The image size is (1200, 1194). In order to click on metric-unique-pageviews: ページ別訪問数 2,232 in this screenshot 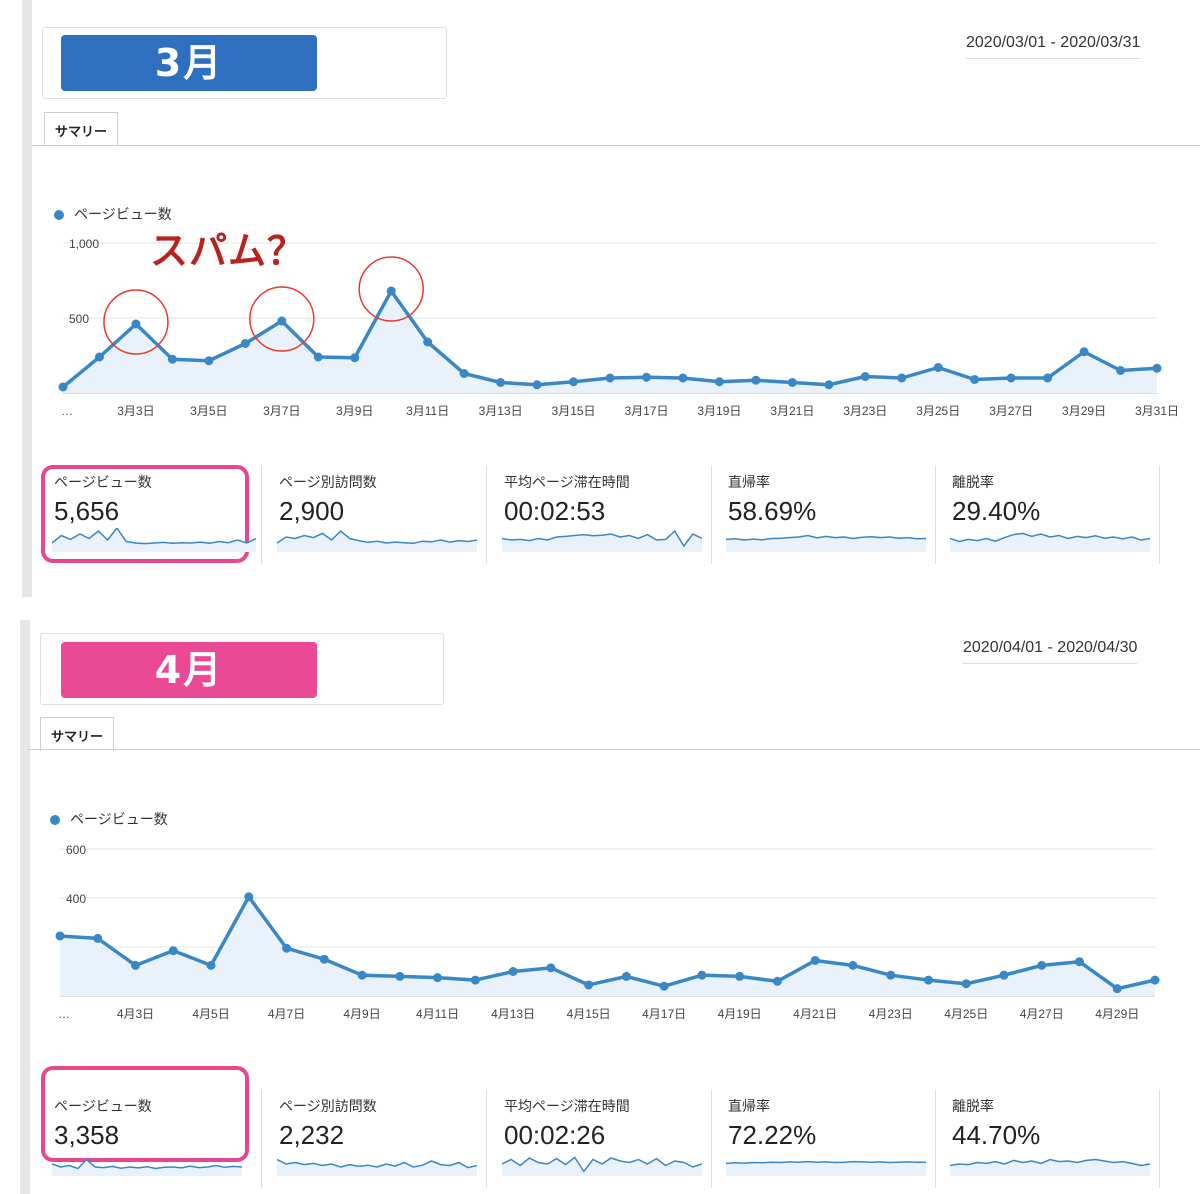, I will do `click(376, 1137)`.